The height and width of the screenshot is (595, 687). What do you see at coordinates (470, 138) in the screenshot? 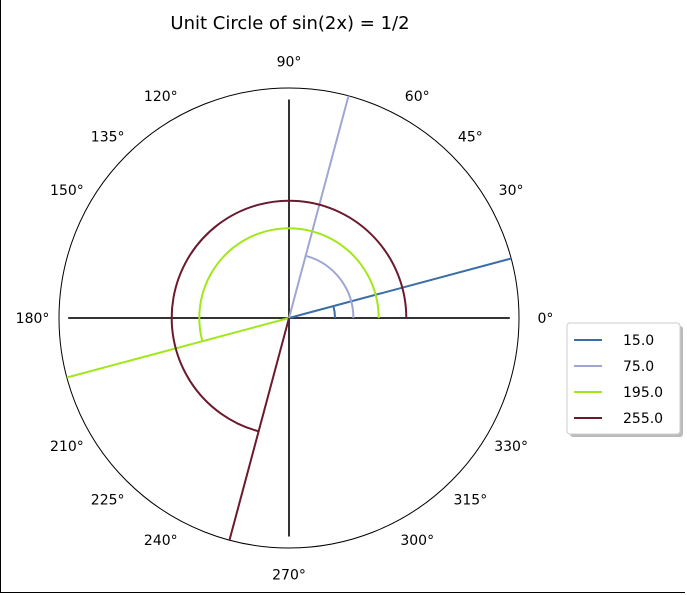
I see `theta-tick-label: 45°` at bounding box center [470, 138].